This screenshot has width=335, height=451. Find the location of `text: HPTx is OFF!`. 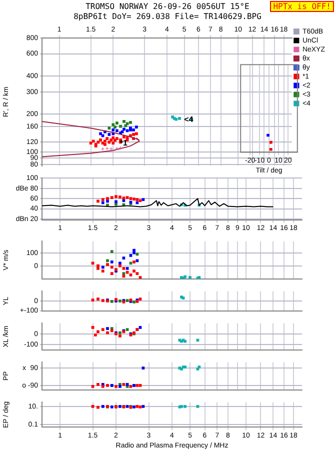

text: HPTx is OFF! is located at coordinates (302, 6).